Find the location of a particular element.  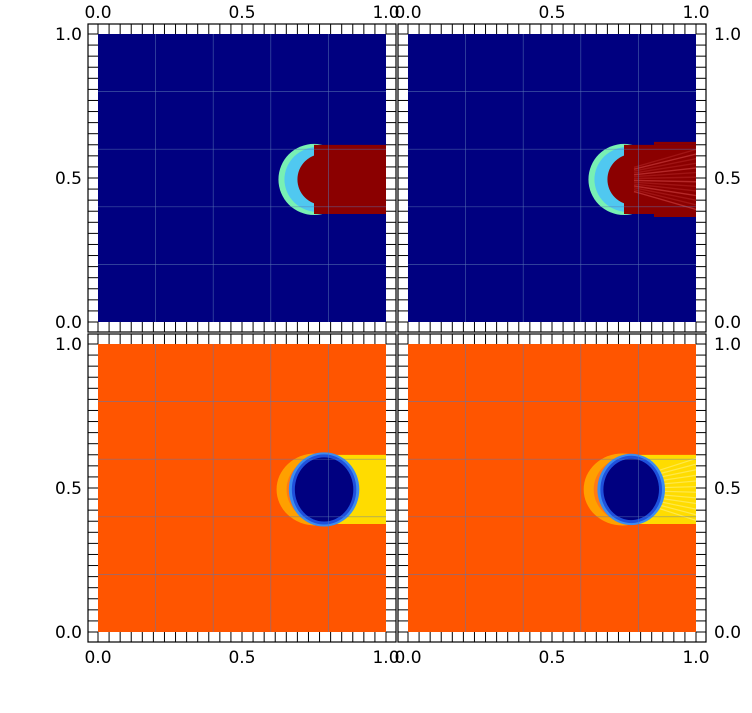

trail-bottom-band is located at coordinates (675, 215).